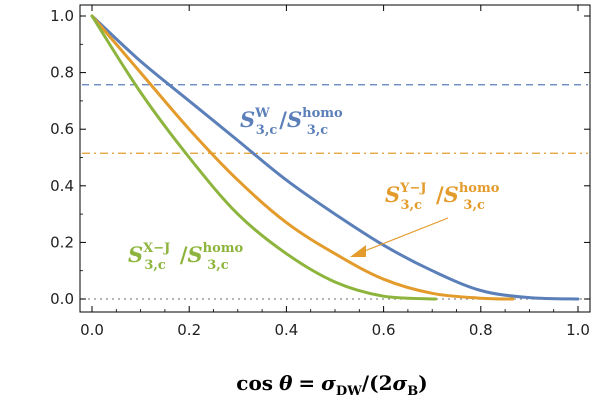 The width and height of the screenshot is (598, 401). What do you see at coordinates (442, 197) in the screenshot?
I see `label-y-j: SY−J 3,c/Shomo 3,c` at bounding box center [442, 197].